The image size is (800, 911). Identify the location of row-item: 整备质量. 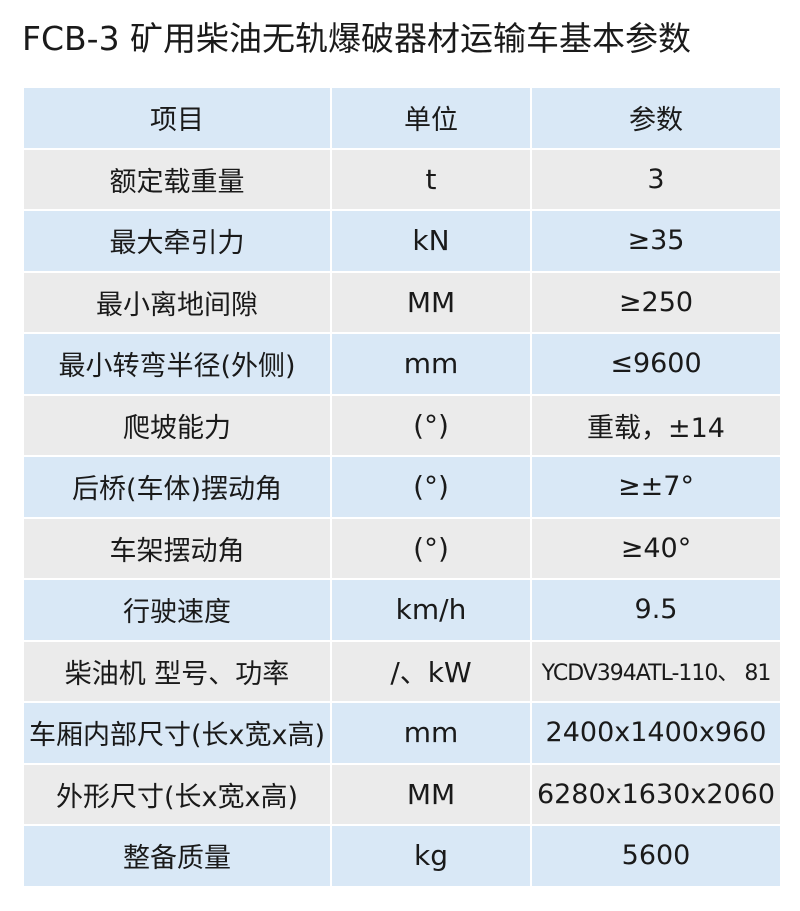
(177, 856).